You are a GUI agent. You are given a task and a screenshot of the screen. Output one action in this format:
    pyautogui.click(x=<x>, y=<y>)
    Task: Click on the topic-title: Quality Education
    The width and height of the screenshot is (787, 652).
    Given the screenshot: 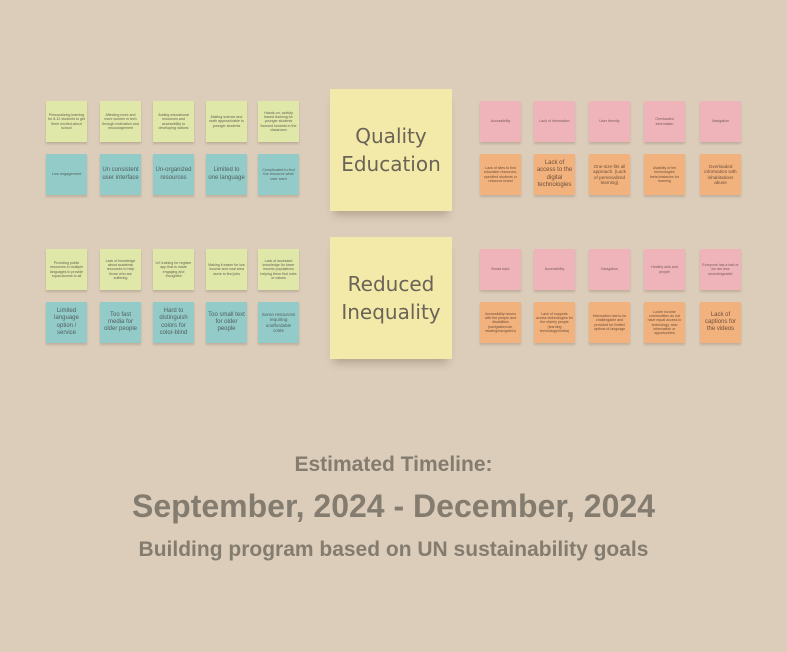 What is the action you would take?
    pyautogui.click(x=391, y=150)
    